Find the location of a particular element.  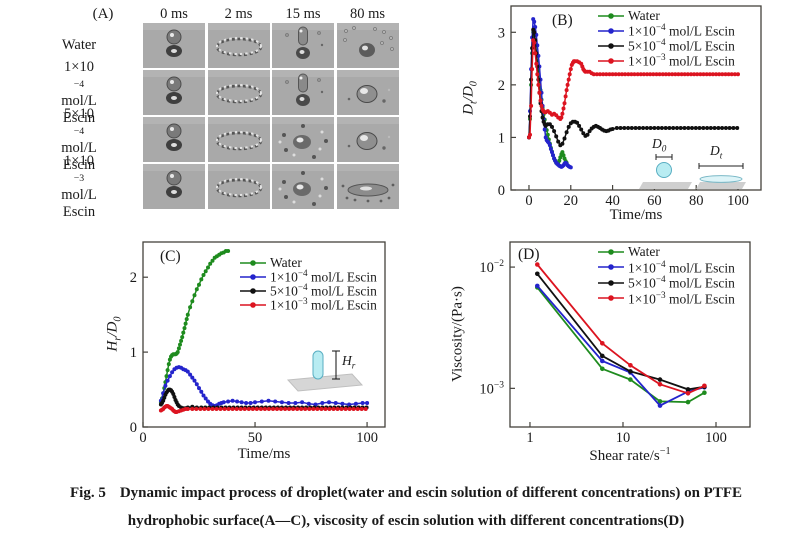

y-tick-label: 10⁻² is located at coordinates (491, 267).